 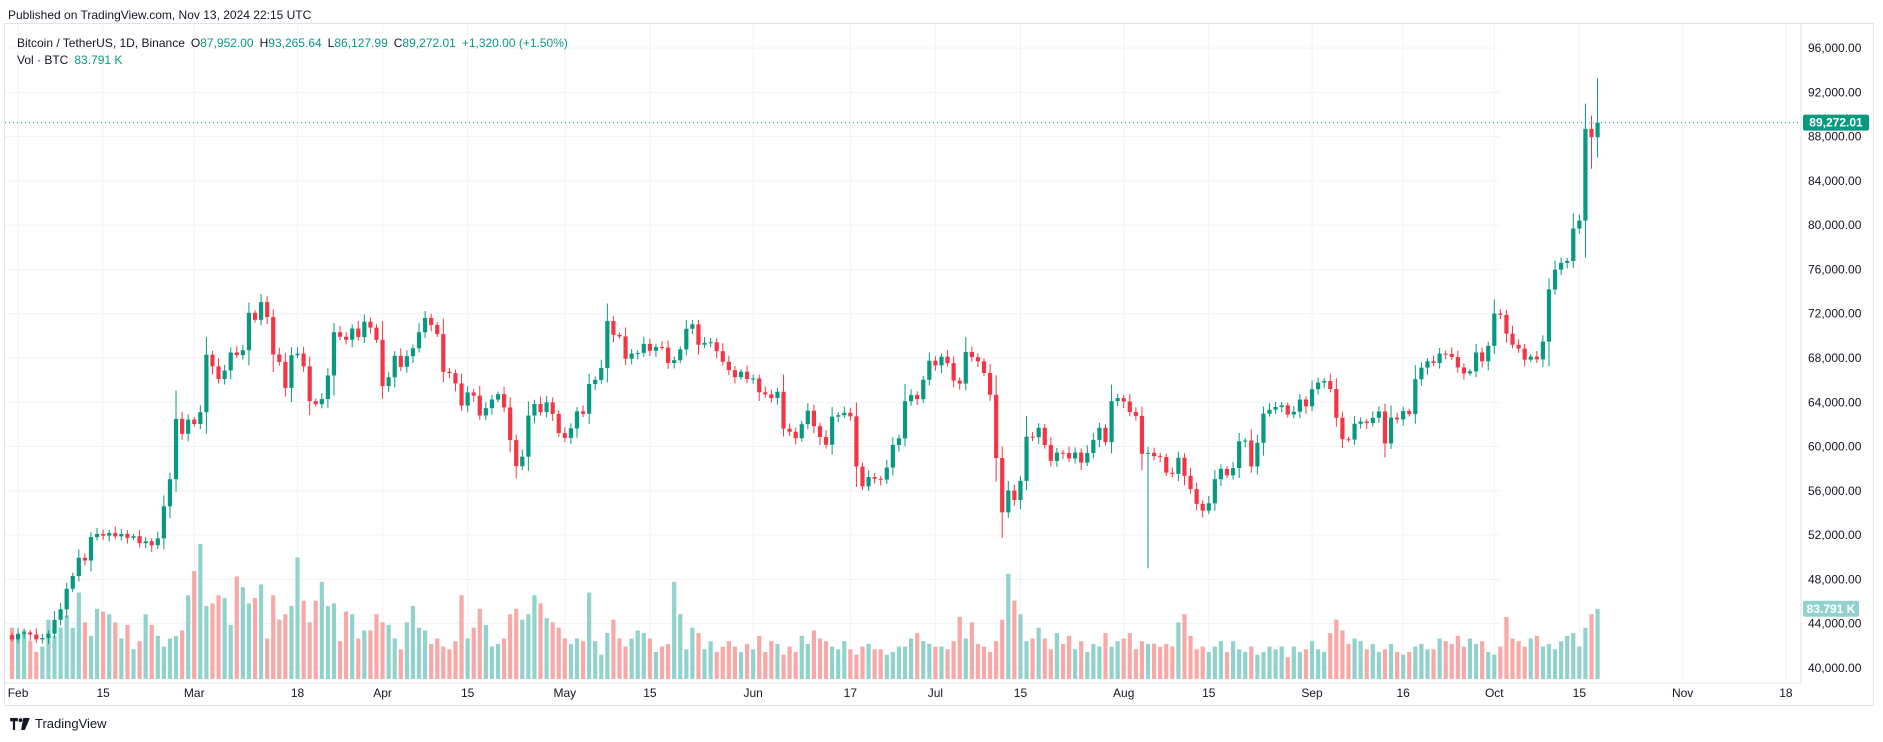 I want to click on price-tick-label: 52,000.00, so click(x=1835, y=535).